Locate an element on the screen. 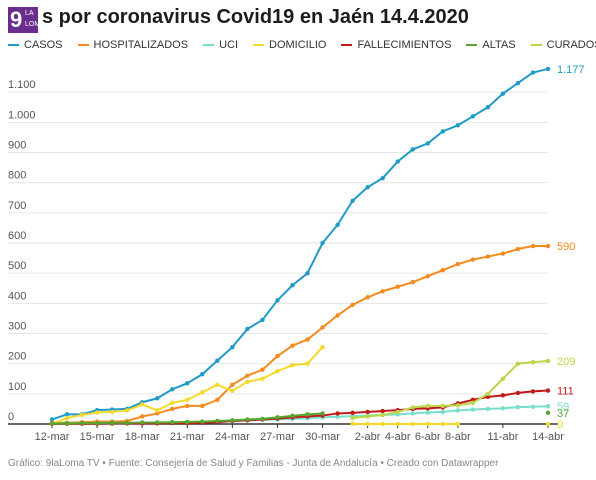 This screenshot has width=596, height=480. y-tick-label: 100 is located at coordinates (17, 387).